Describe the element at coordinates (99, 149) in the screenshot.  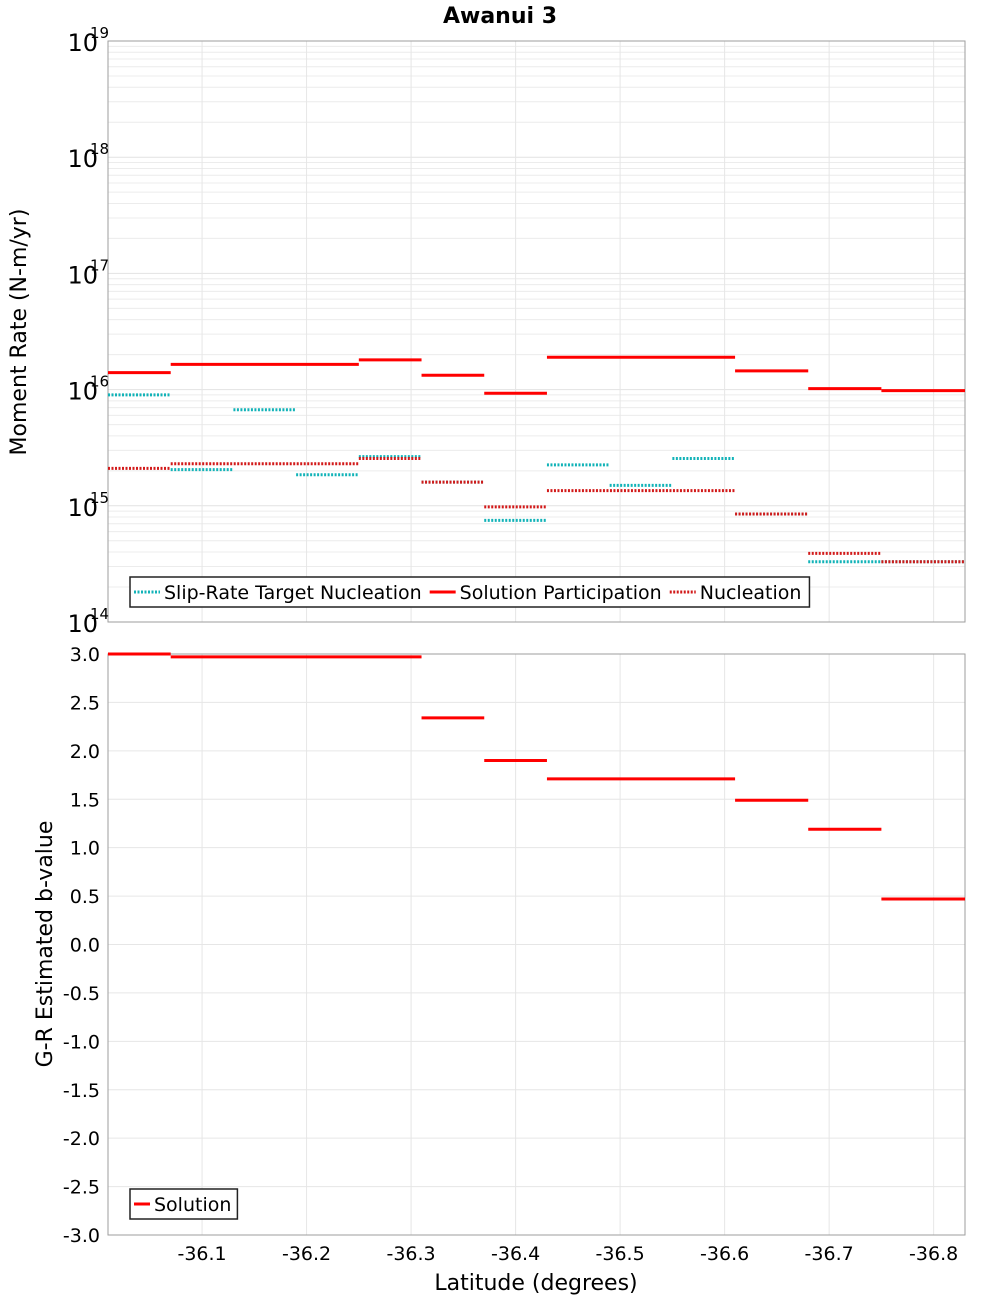
I see `top-y-tick-exponent: 18` at that location.